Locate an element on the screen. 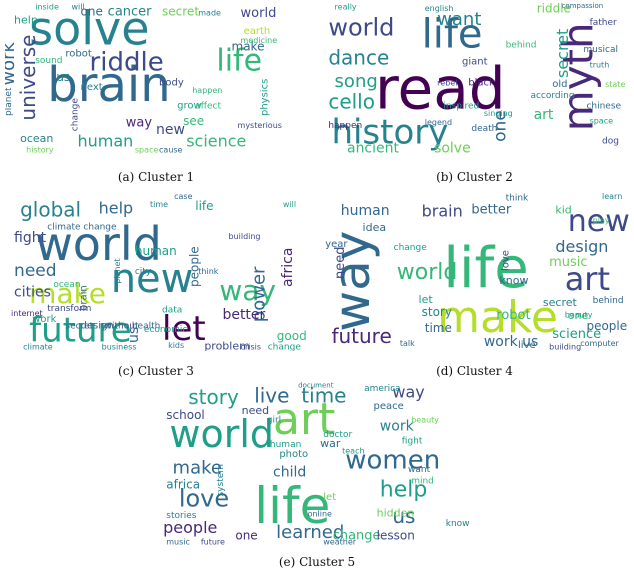 Image resolution: width=634 pixels, height=575 pixels. cloud-word: fight is located at coordinates (412, 442).